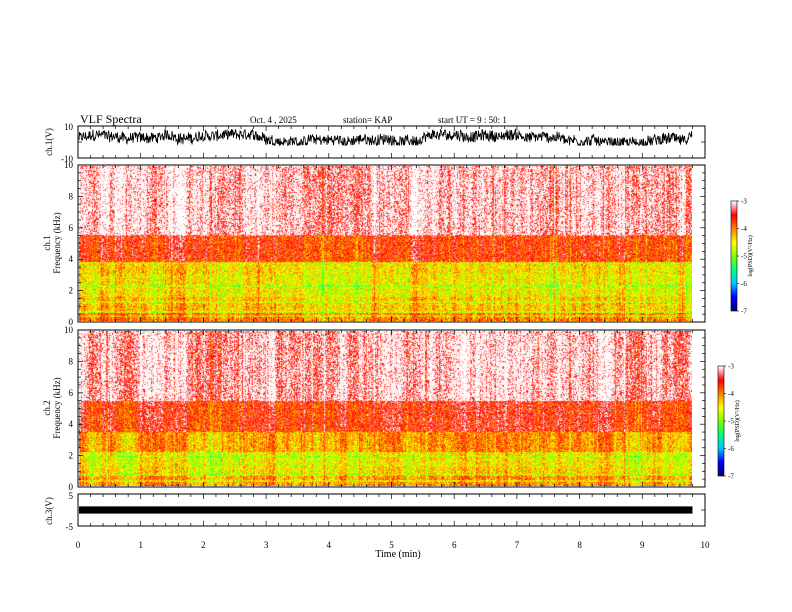  Describe the element at coordinates (329, 545) in the screenshot. I see `x-tick-label: 4` at that location.